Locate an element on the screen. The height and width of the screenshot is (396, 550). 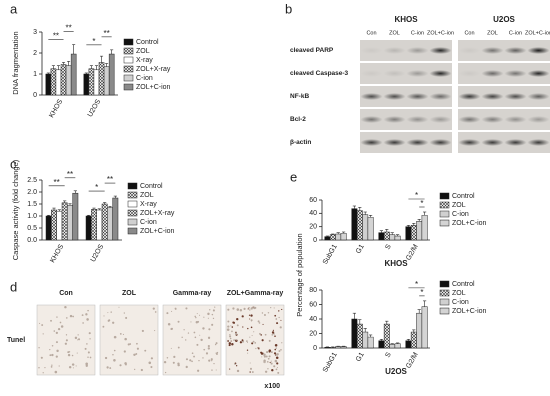
x-tick-label: U2OS is located at coordinates (95, 108).